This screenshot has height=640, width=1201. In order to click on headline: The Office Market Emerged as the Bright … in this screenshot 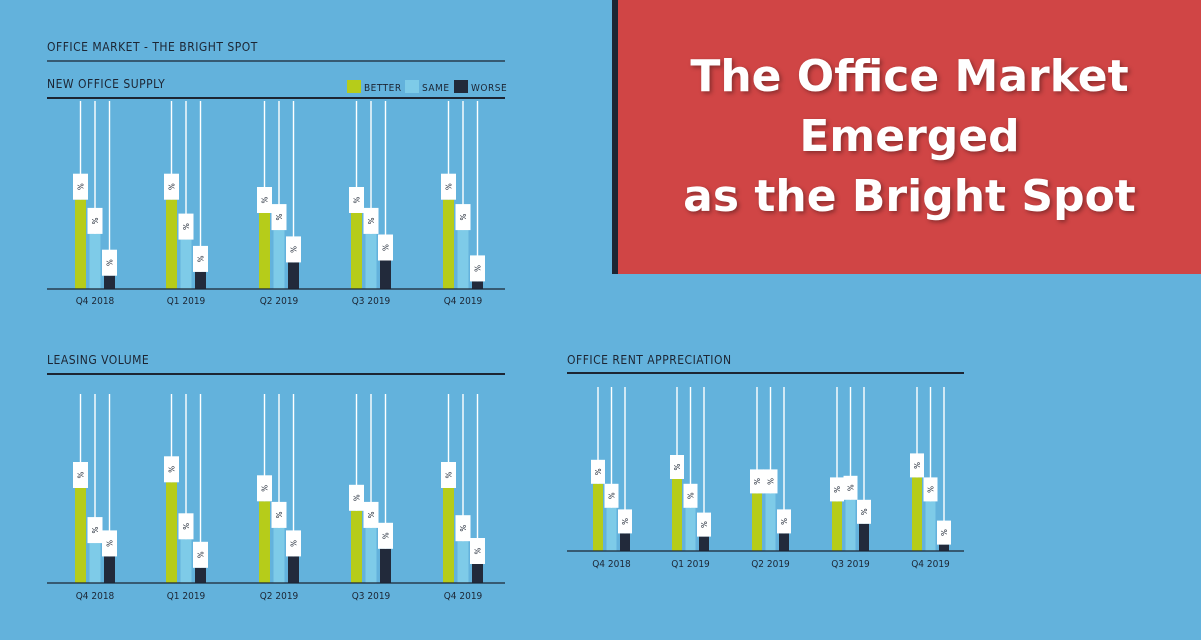, I will do `click(909, 137)`.